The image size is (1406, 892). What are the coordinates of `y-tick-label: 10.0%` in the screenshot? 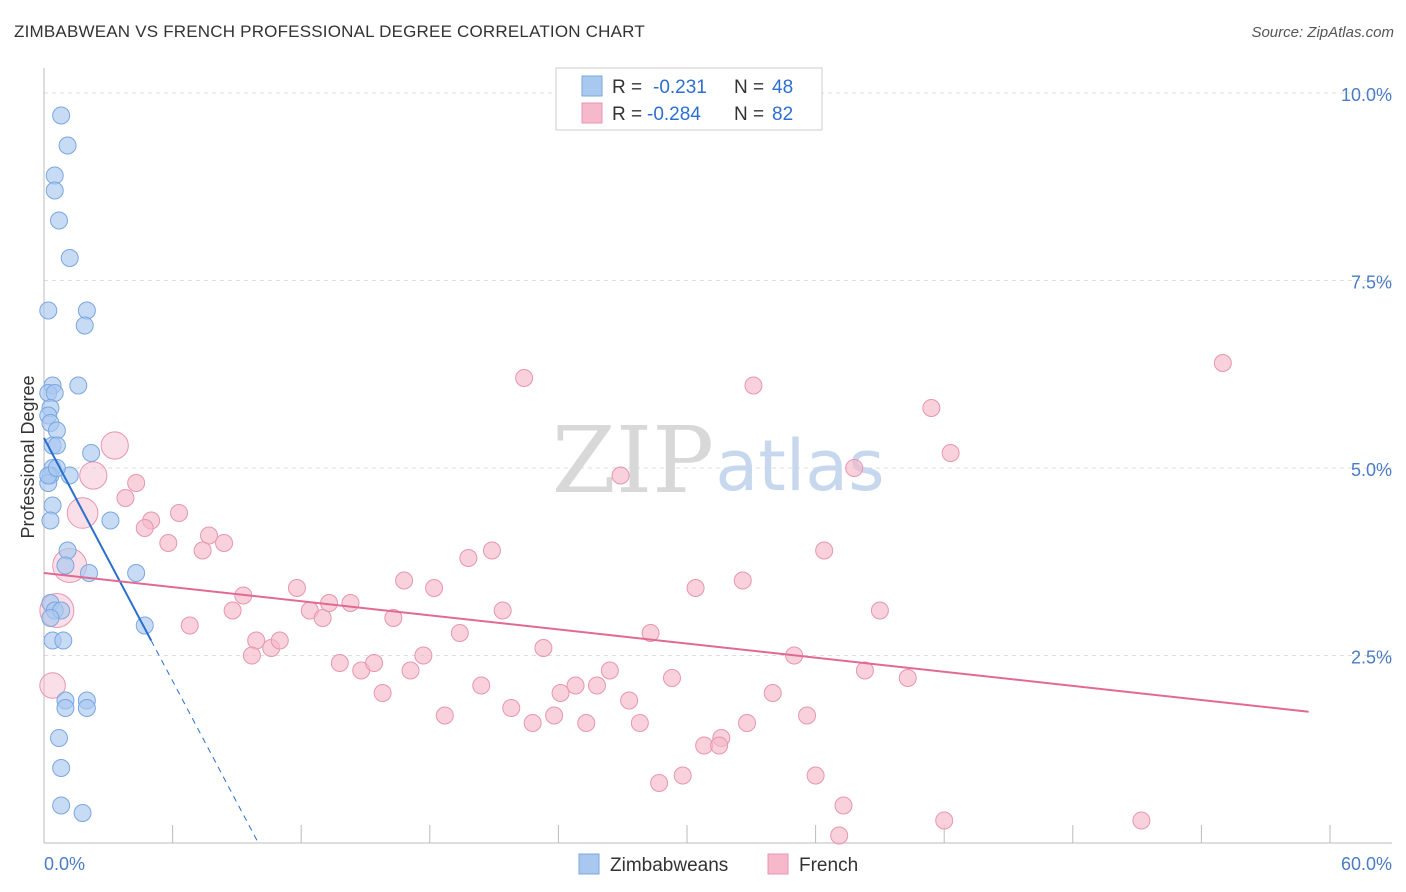 It's located at (1366, 95).